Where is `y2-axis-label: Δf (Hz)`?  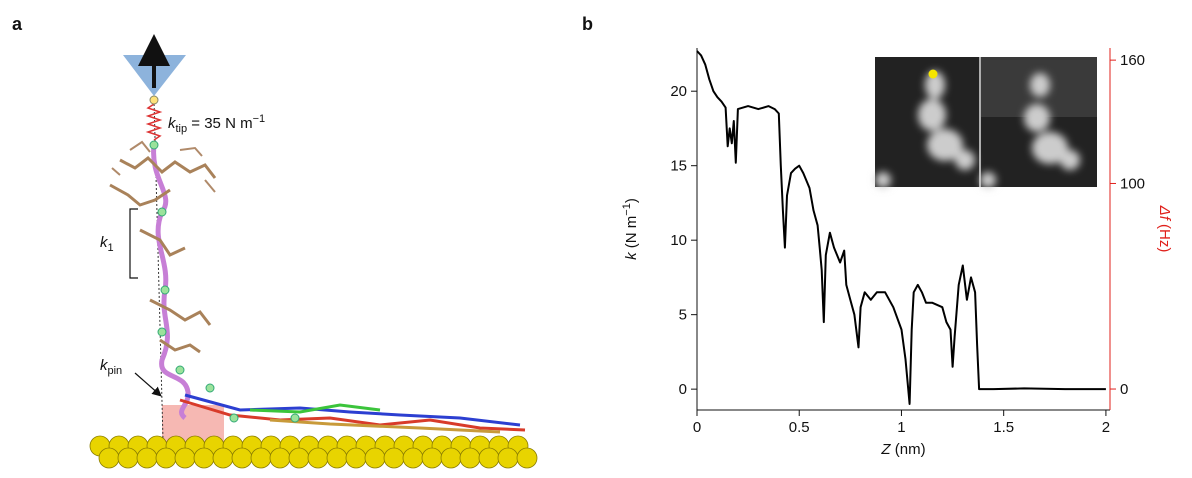
y2-axis-label: Δf (Hz) is located at coordinates (1164, 229).